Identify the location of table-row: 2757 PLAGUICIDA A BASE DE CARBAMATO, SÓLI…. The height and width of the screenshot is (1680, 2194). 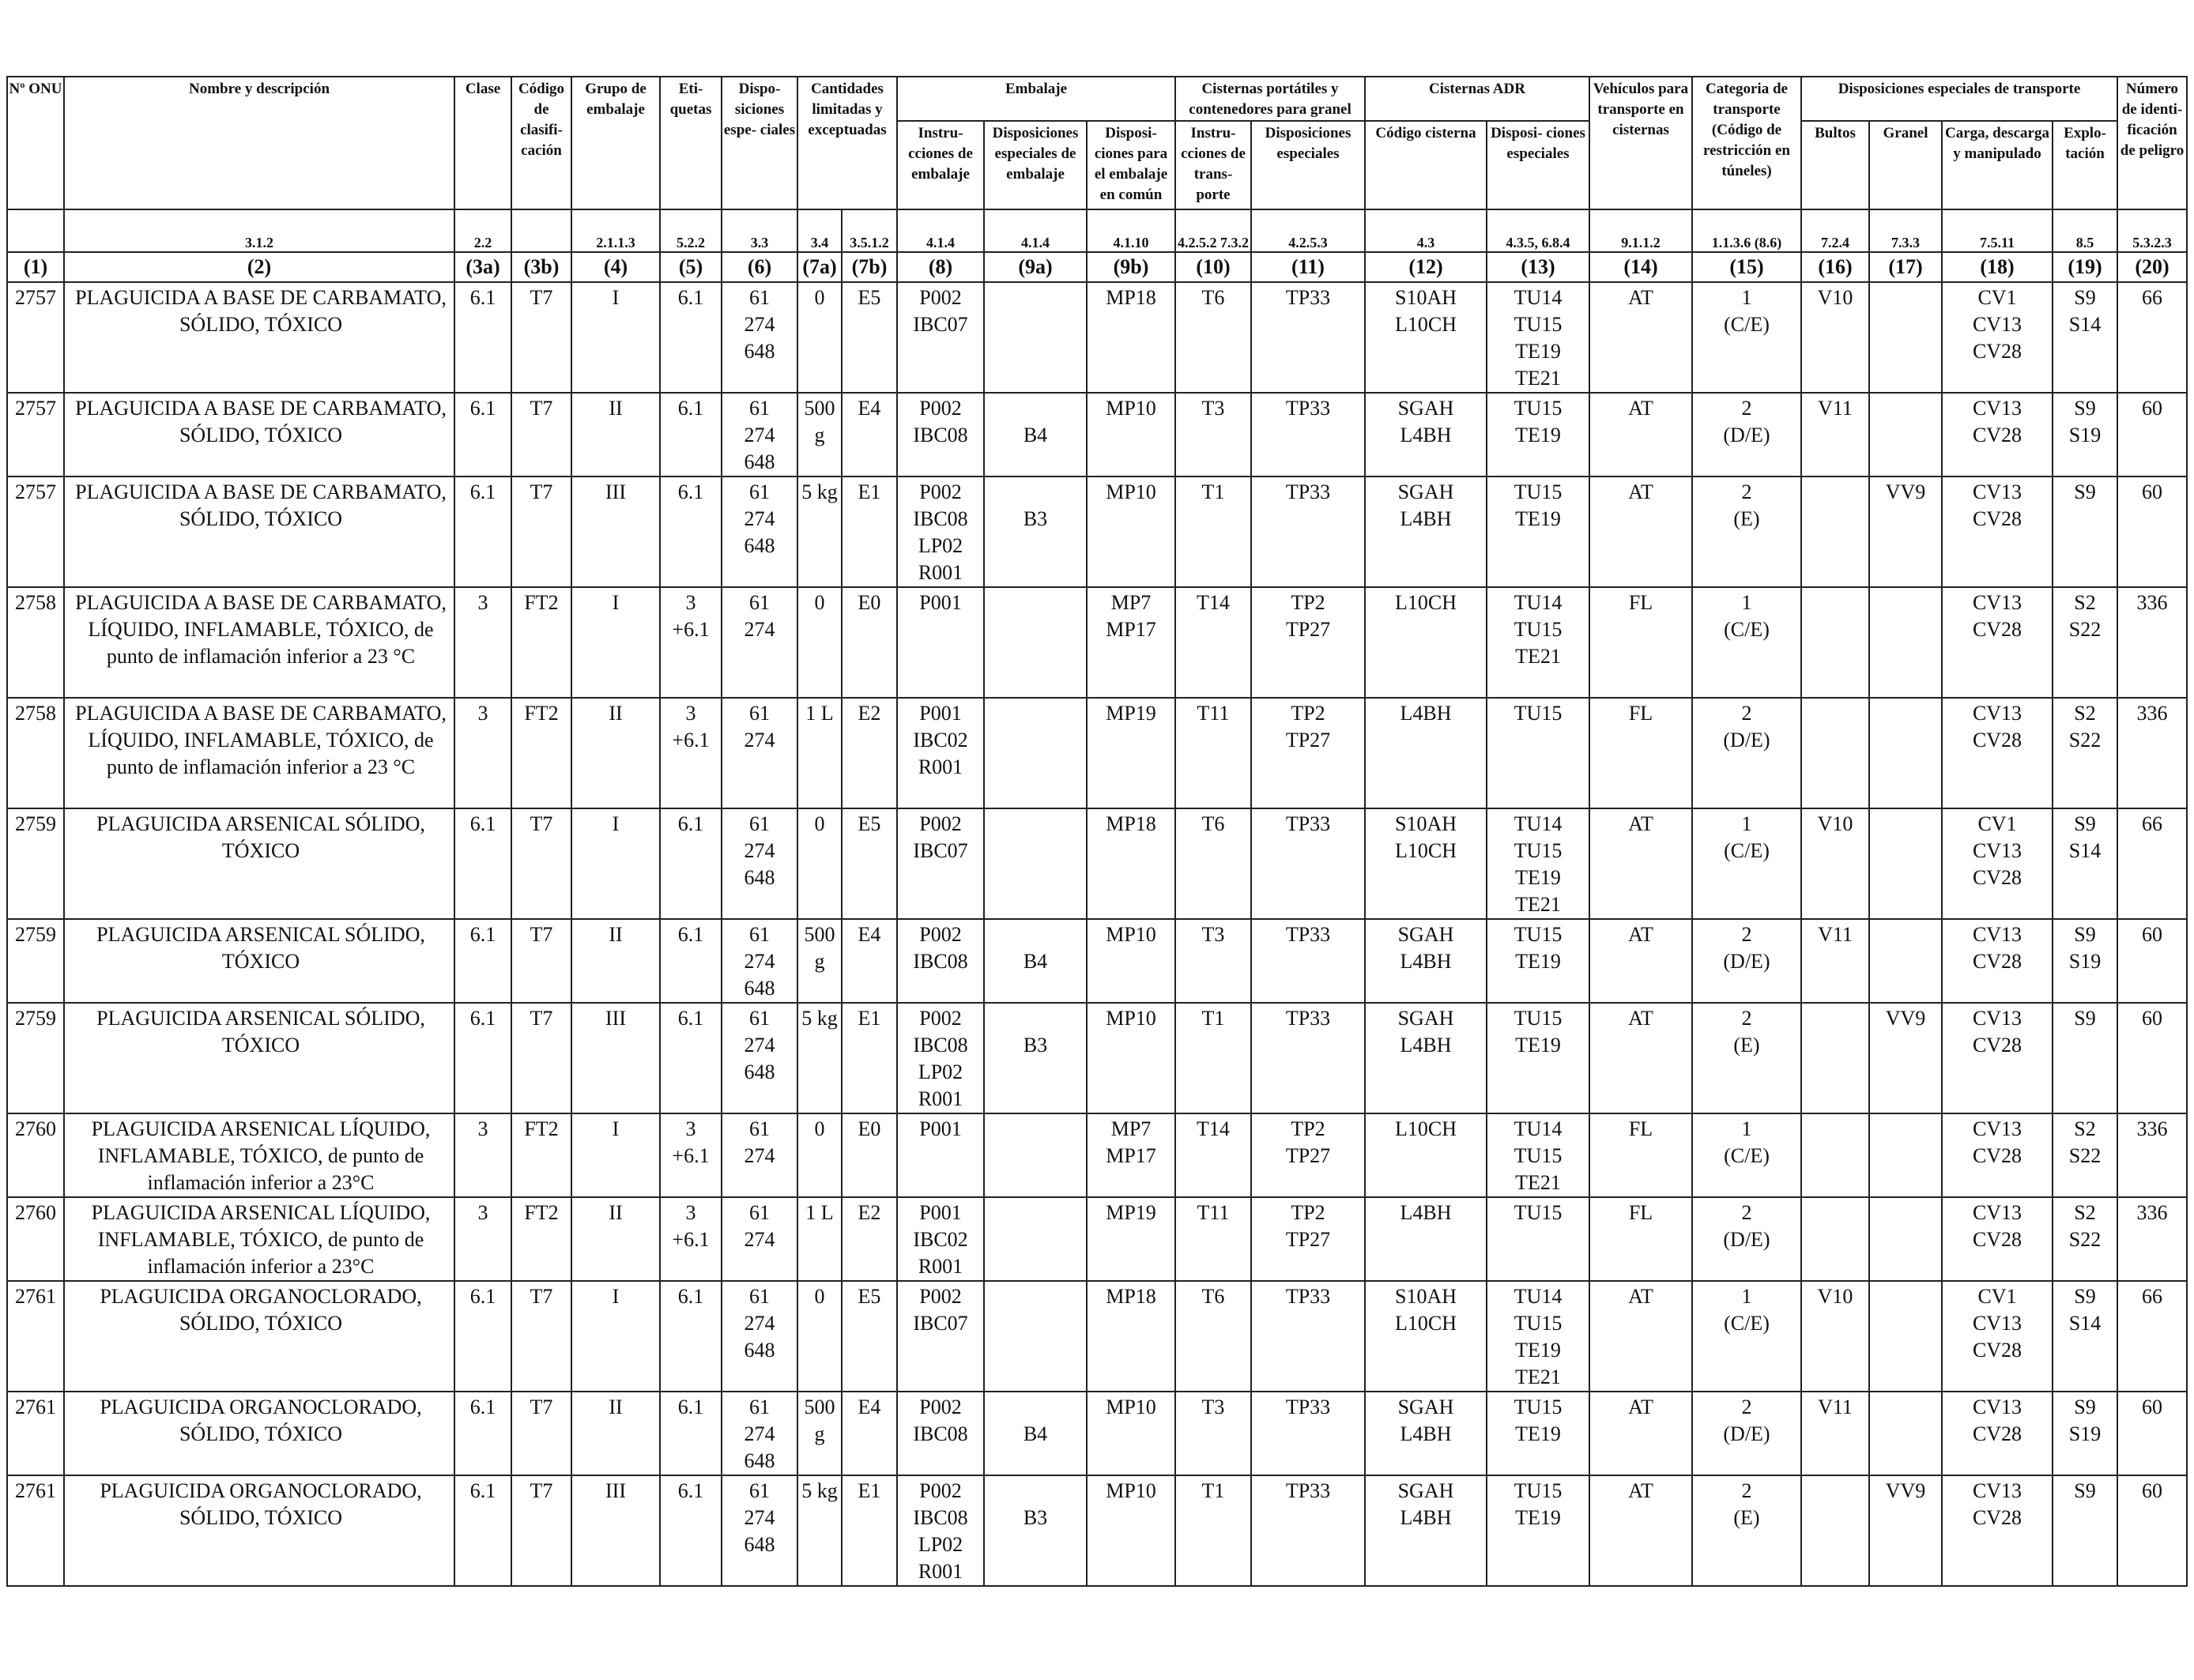
(1097, 337).